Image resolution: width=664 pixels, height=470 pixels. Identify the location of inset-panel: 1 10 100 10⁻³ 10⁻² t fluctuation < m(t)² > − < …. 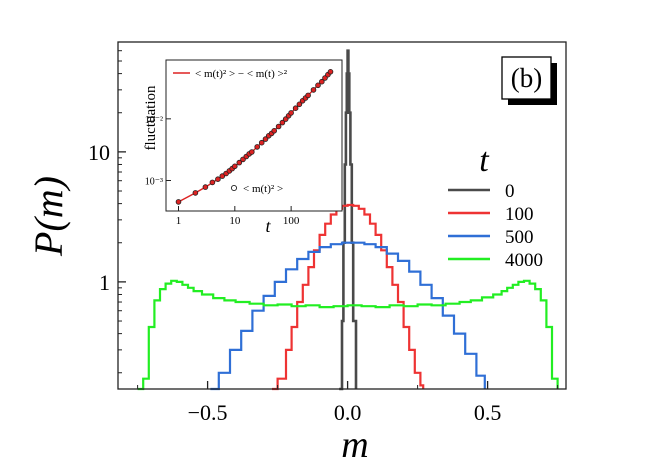
(243, 147).